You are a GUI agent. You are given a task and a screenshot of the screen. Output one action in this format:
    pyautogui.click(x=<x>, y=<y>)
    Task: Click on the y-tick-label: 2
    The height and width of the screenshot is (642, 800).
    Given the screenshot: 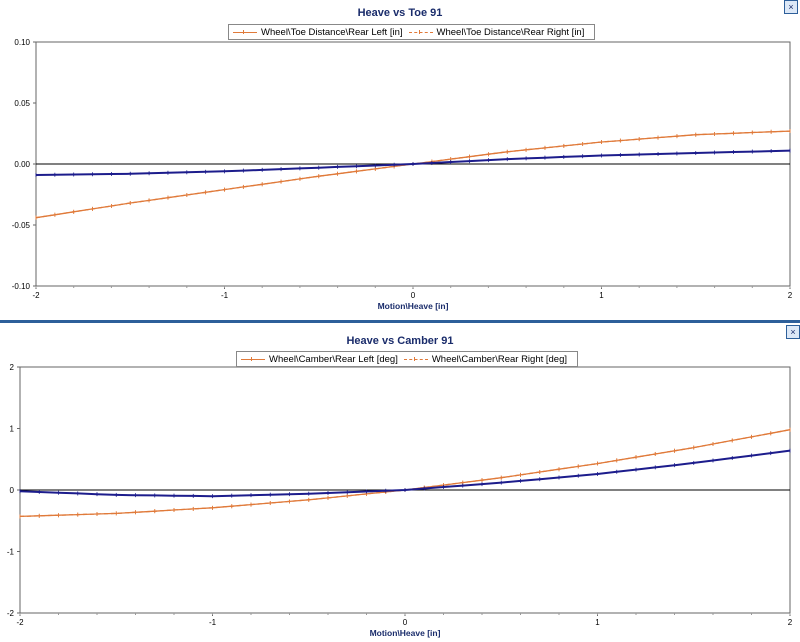 What is the action you would take?
    pyautogui.click(x=12, y=367)
    